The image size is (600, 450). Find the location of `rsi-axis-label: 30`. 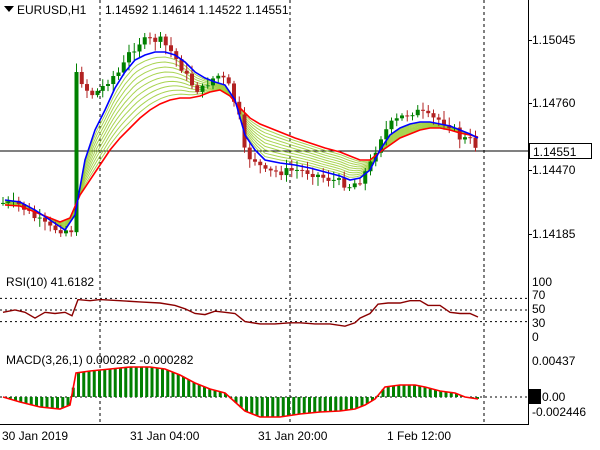

rsi-axis-label: 30 is located at coordinates (539, 323).